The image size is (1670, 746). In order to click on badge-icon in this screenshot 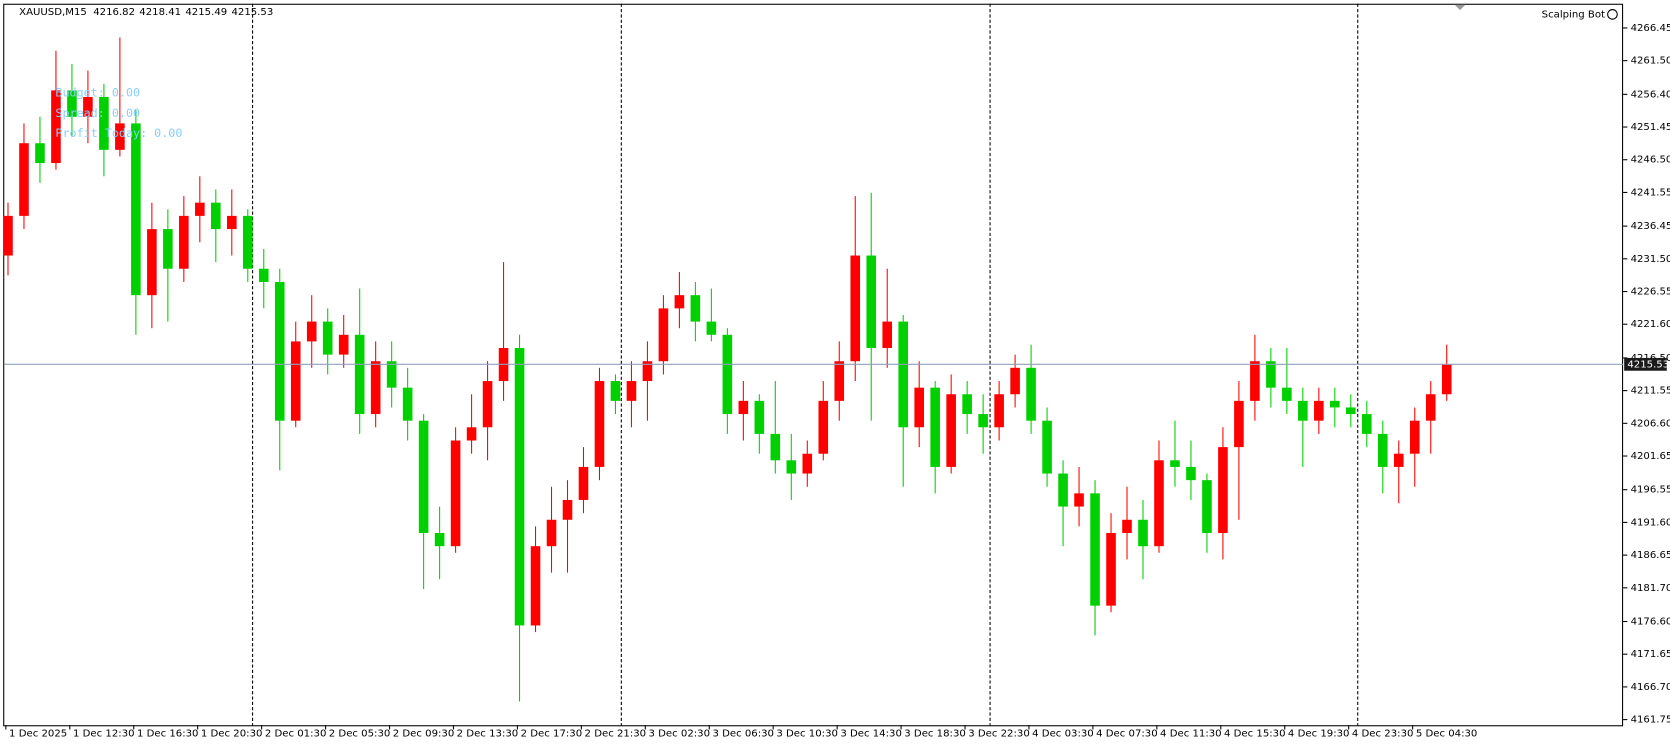, I will do `click(1612, 14)`.